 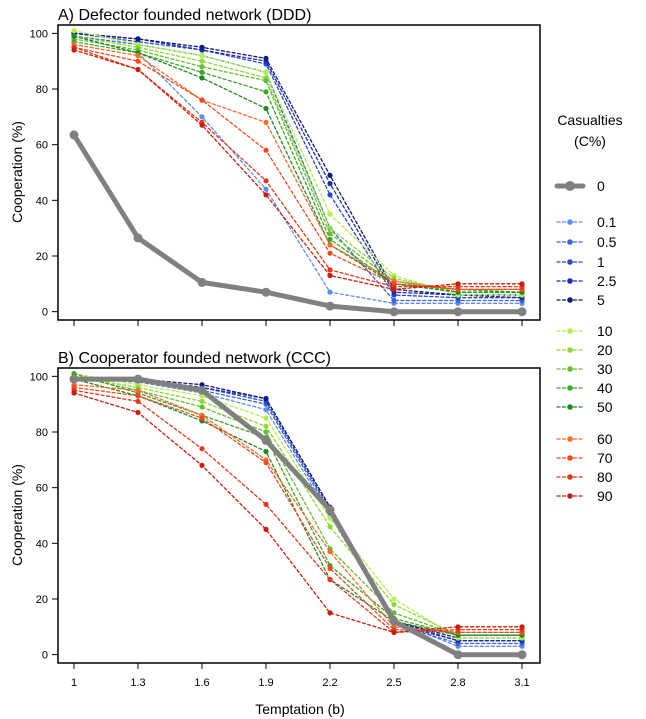 I want to click on x-tick-label: 2.5, so click(x=393, y=683).